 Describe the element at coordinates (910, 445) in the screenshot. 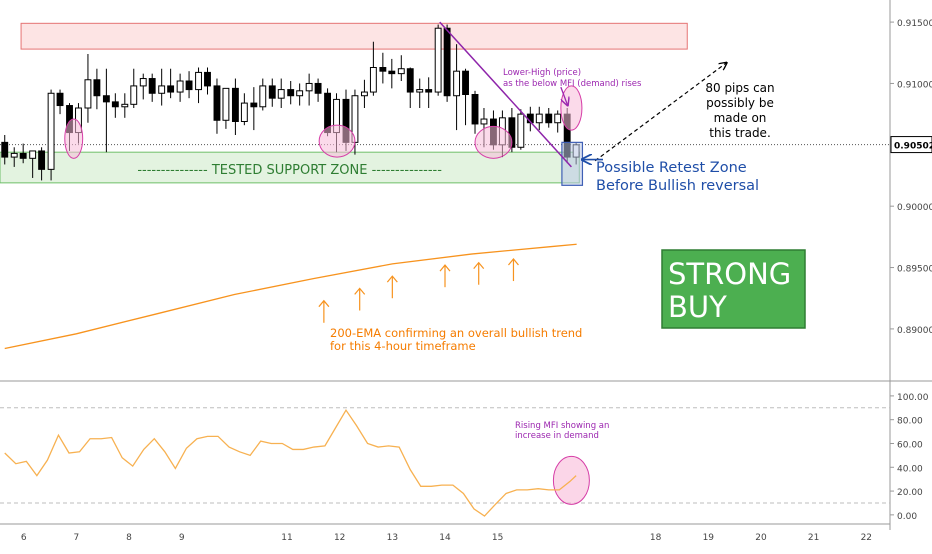

I see `mfi-tick-label-3: 60.00` at that location.